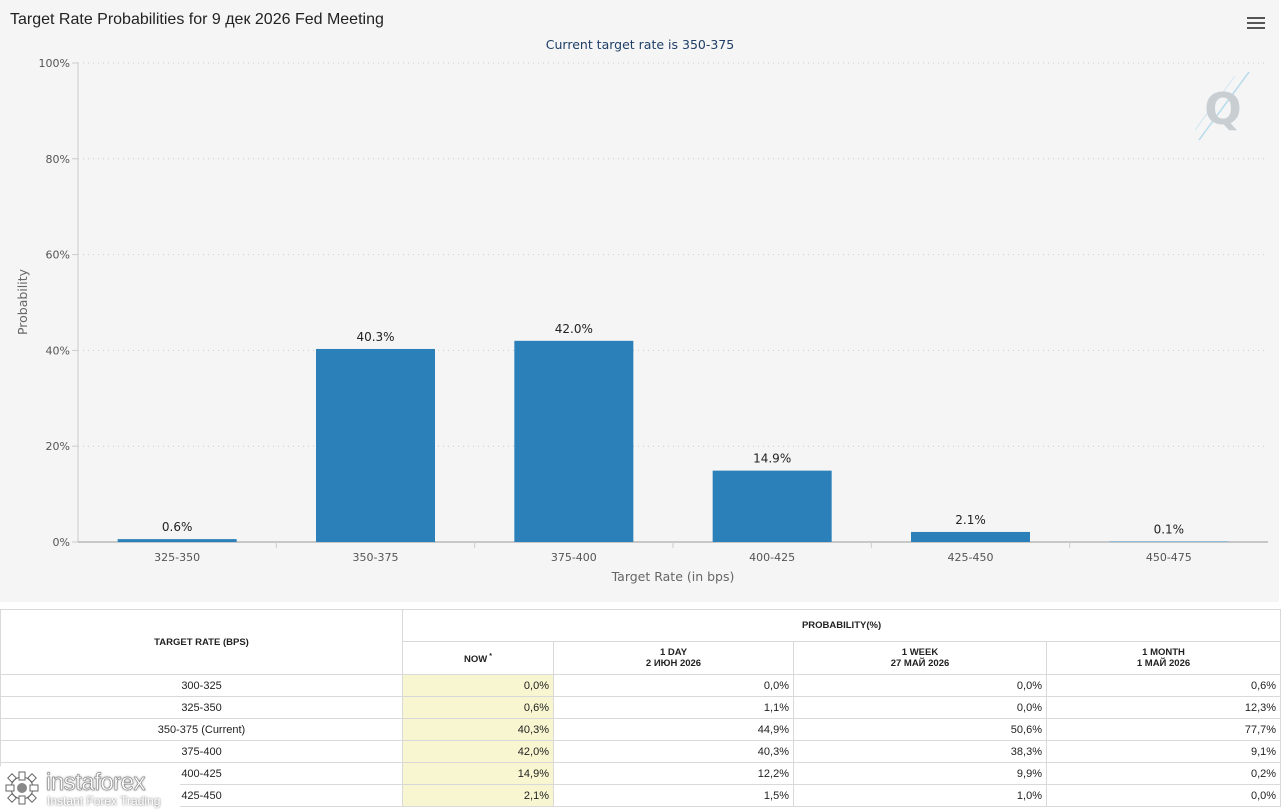  Describe the element at coordinates (58, 159) in the screenshot. I see `y-tick-label: 80%` at that location.